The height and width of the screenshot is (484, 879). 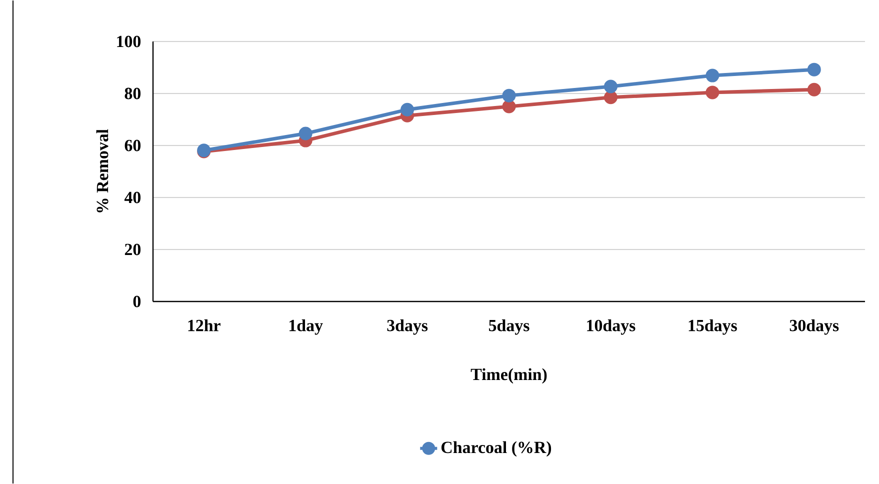 What do you see at coordinates (712, 327) in the screenshot?
I see `x-tick-label: 15days` at bounding box center [712, 327].